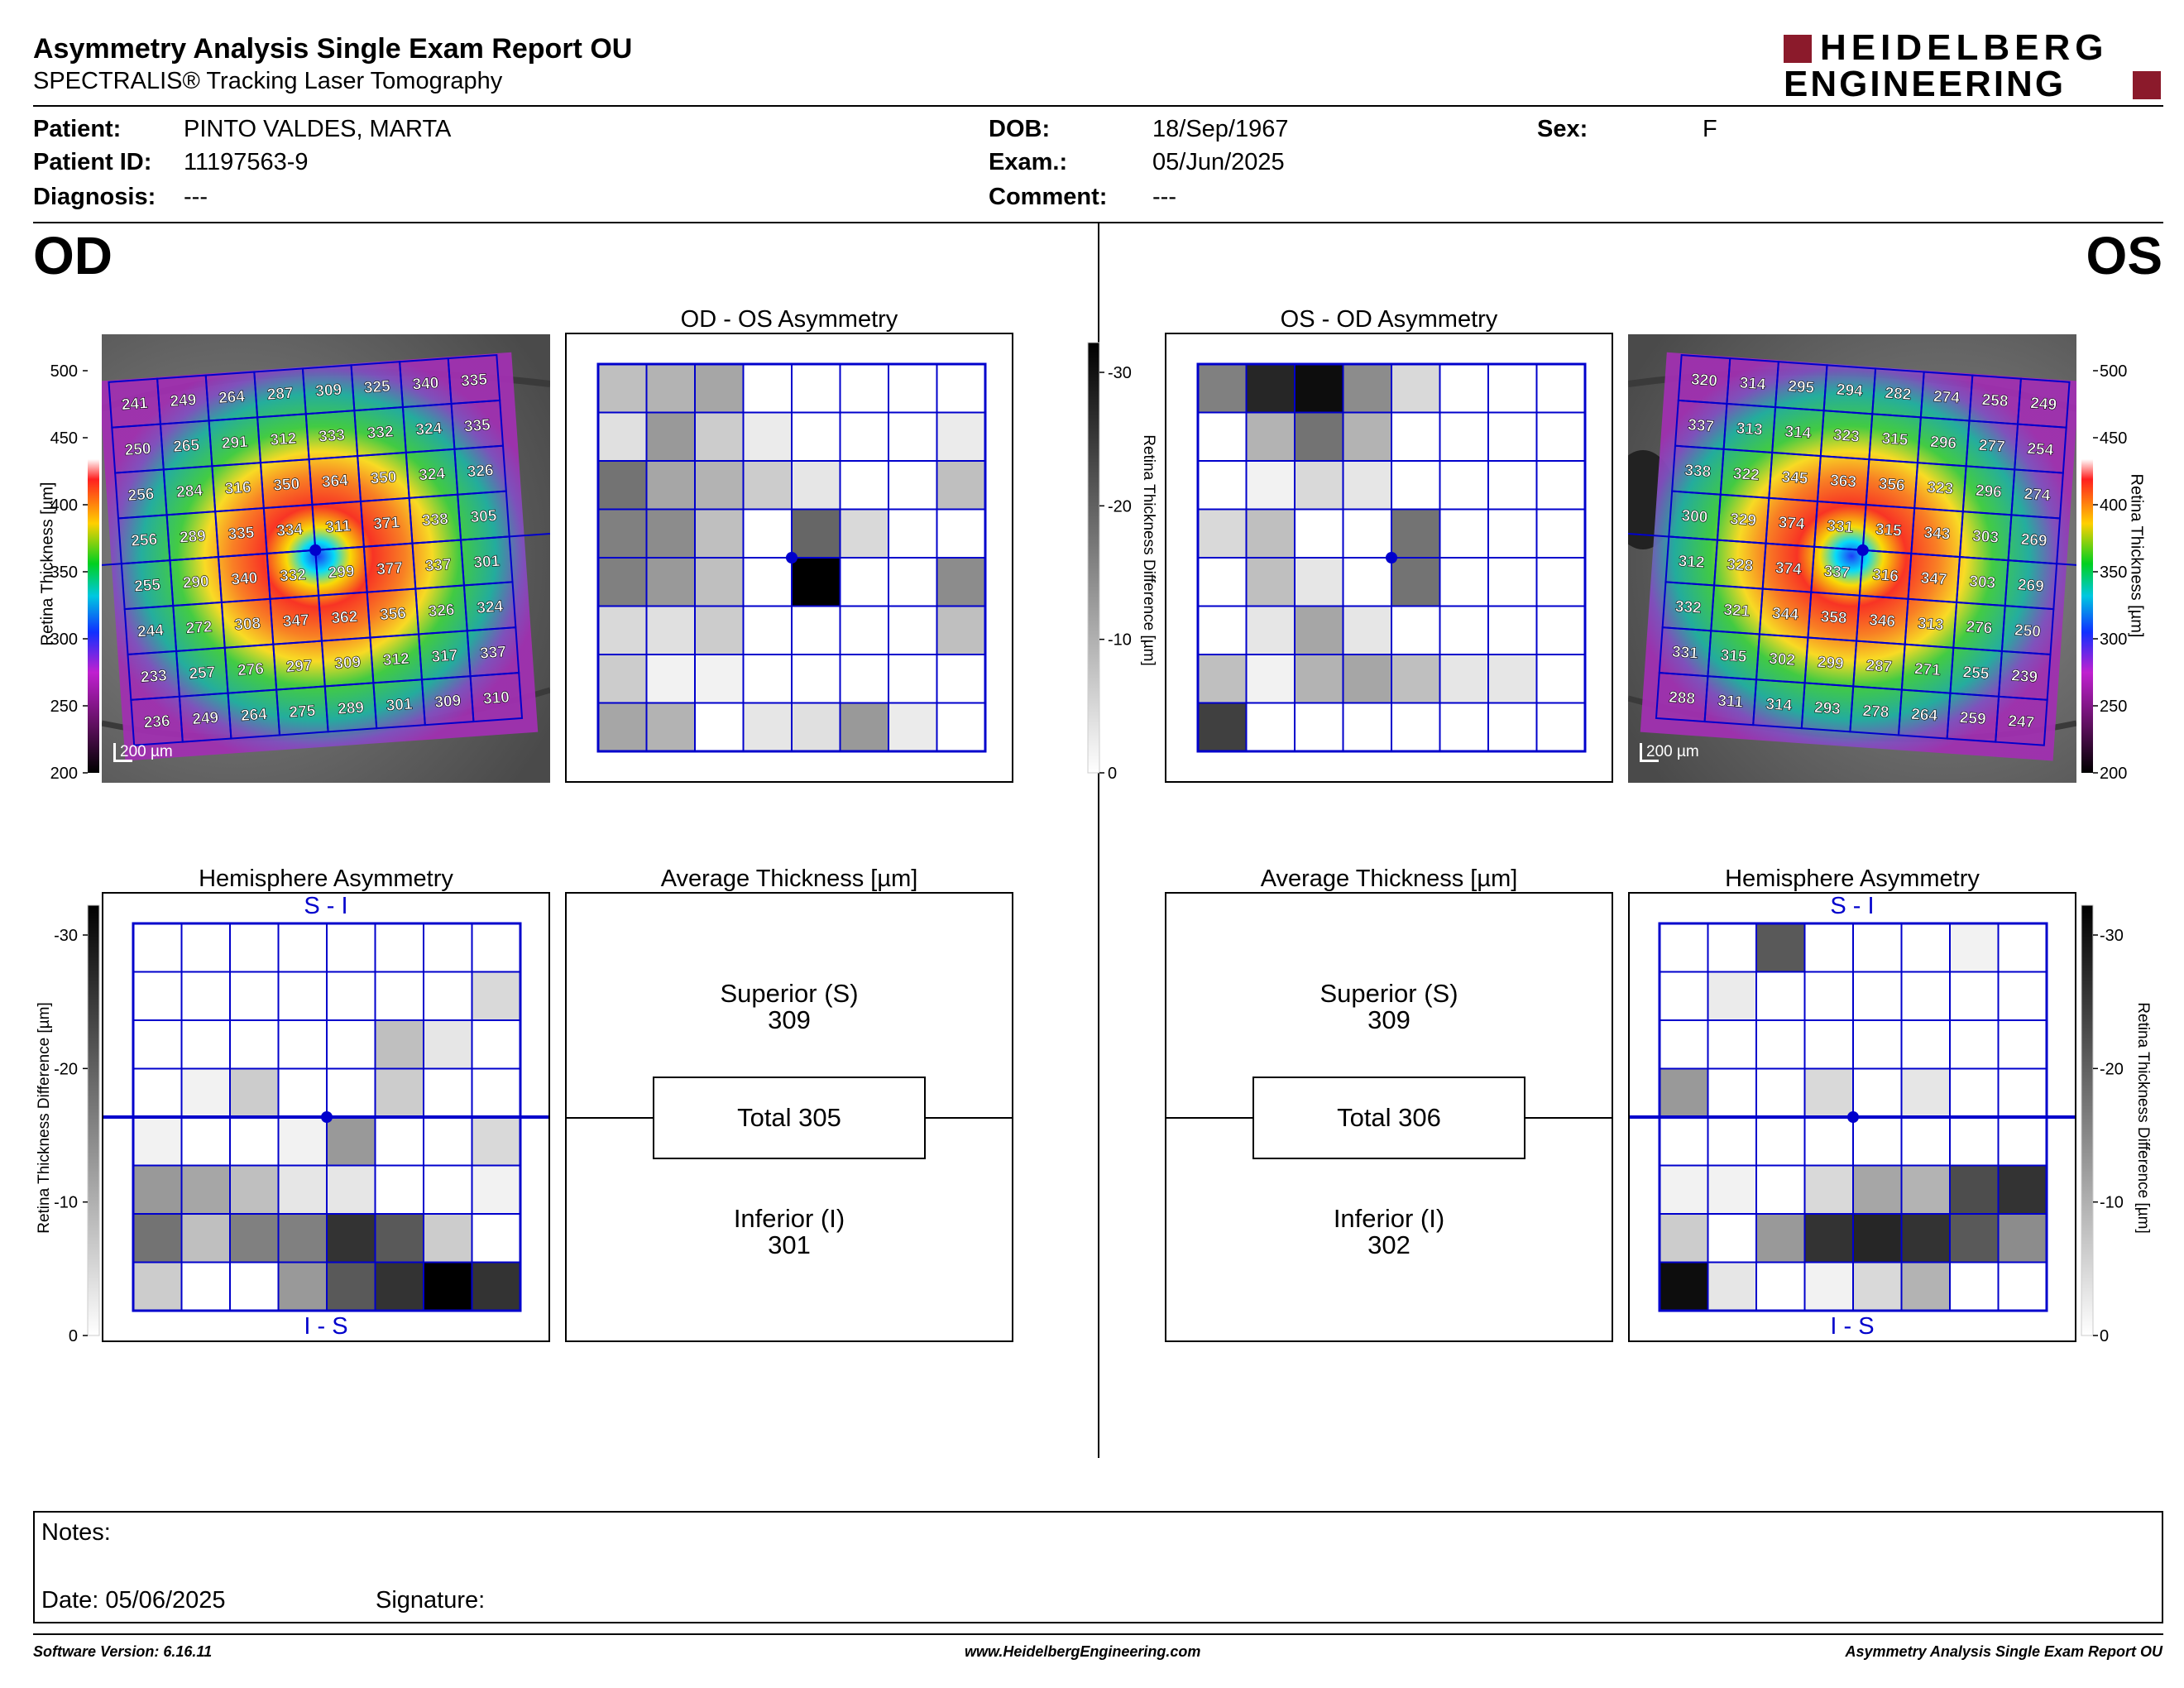  I want to click on os-thick-value: 274, so click(1947, 397).